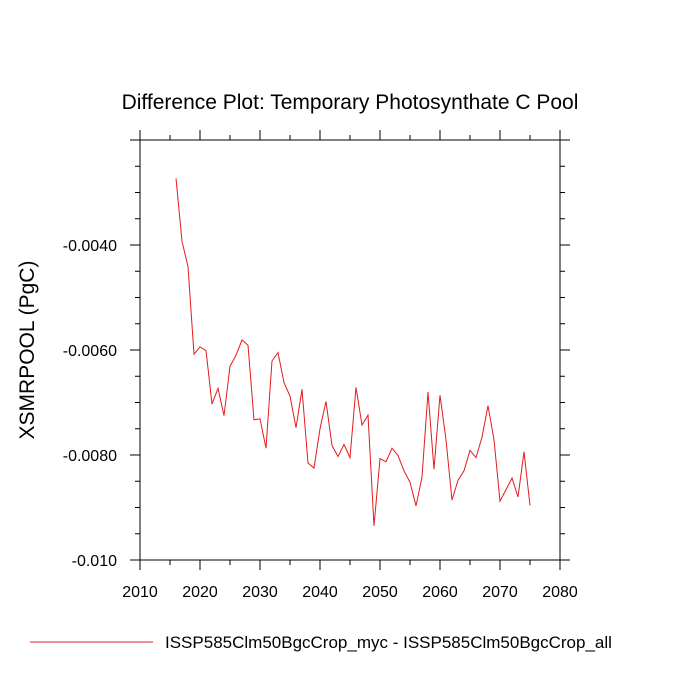 The image size is (700, 700). Describe the element at coordinates (90, 246) in the screenshot. I see `y-tick-label: -0.0040` at that location.